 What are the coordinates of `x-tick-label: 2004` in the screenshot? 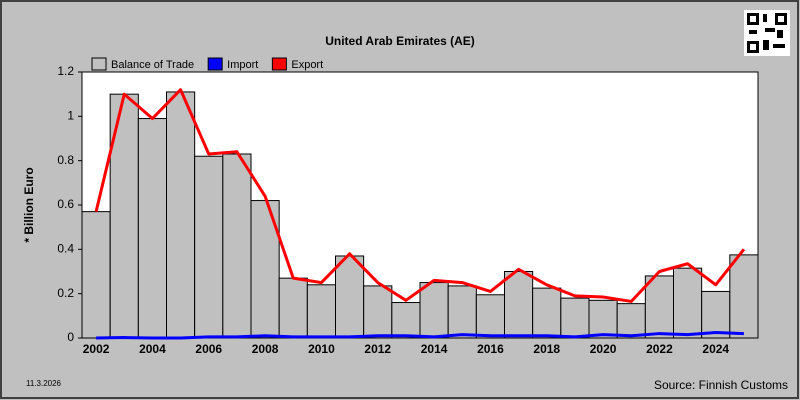 It's located at (152, 349).